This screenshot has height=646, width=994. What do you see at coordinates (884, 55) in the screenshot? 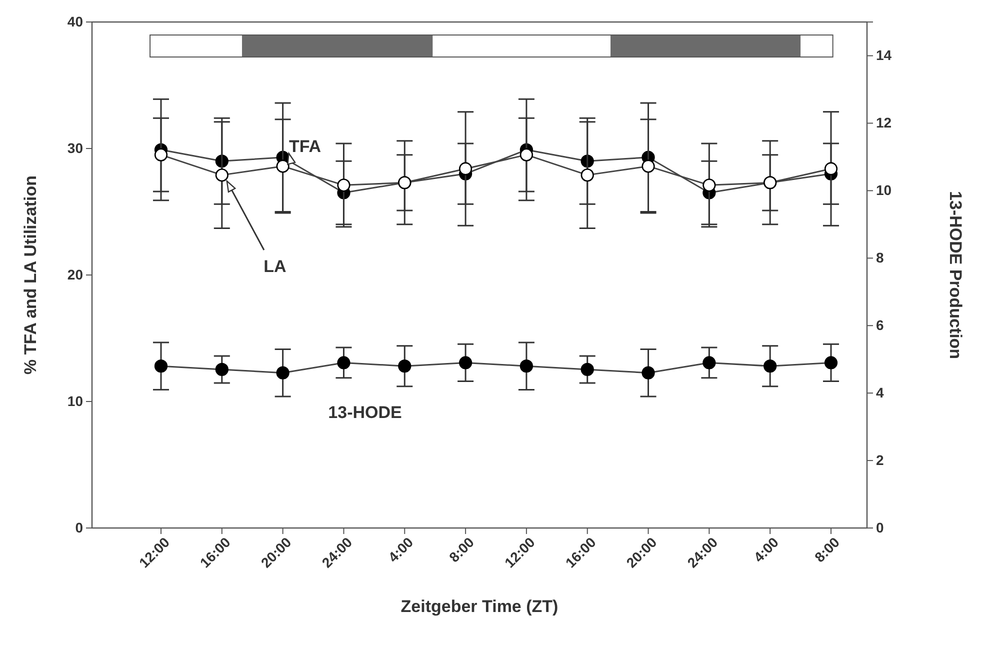
I see `y2-tick-label: 14` at bounding box center [884, 55].